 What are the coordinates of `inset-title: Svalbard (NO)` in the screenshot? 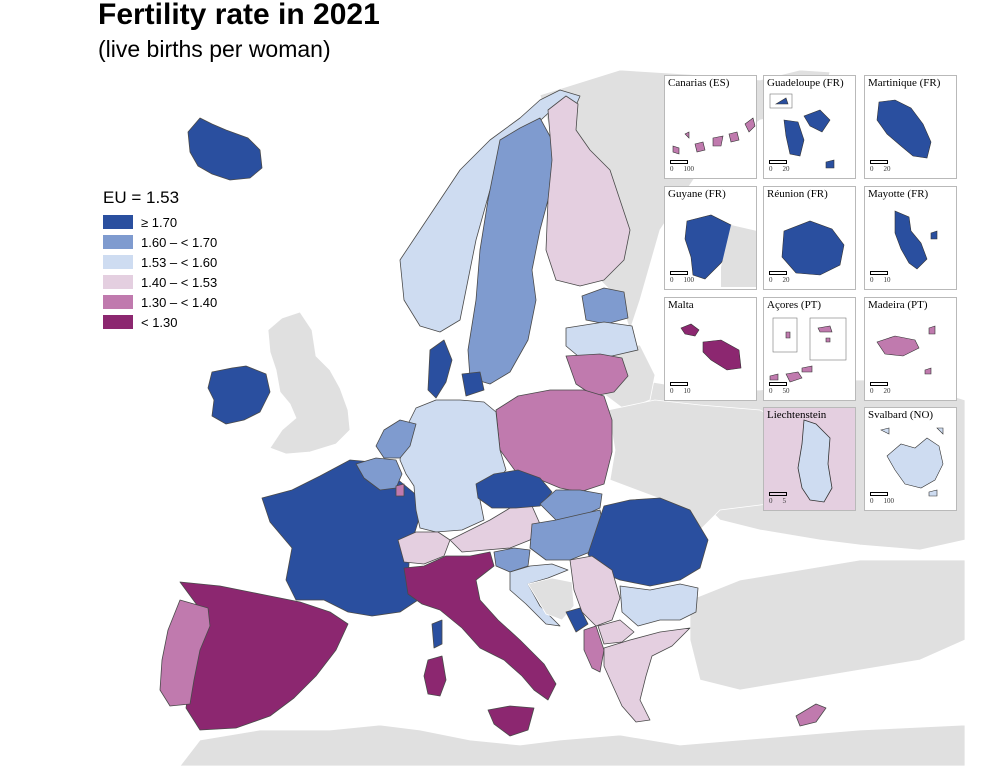 It's located at (901, 415).